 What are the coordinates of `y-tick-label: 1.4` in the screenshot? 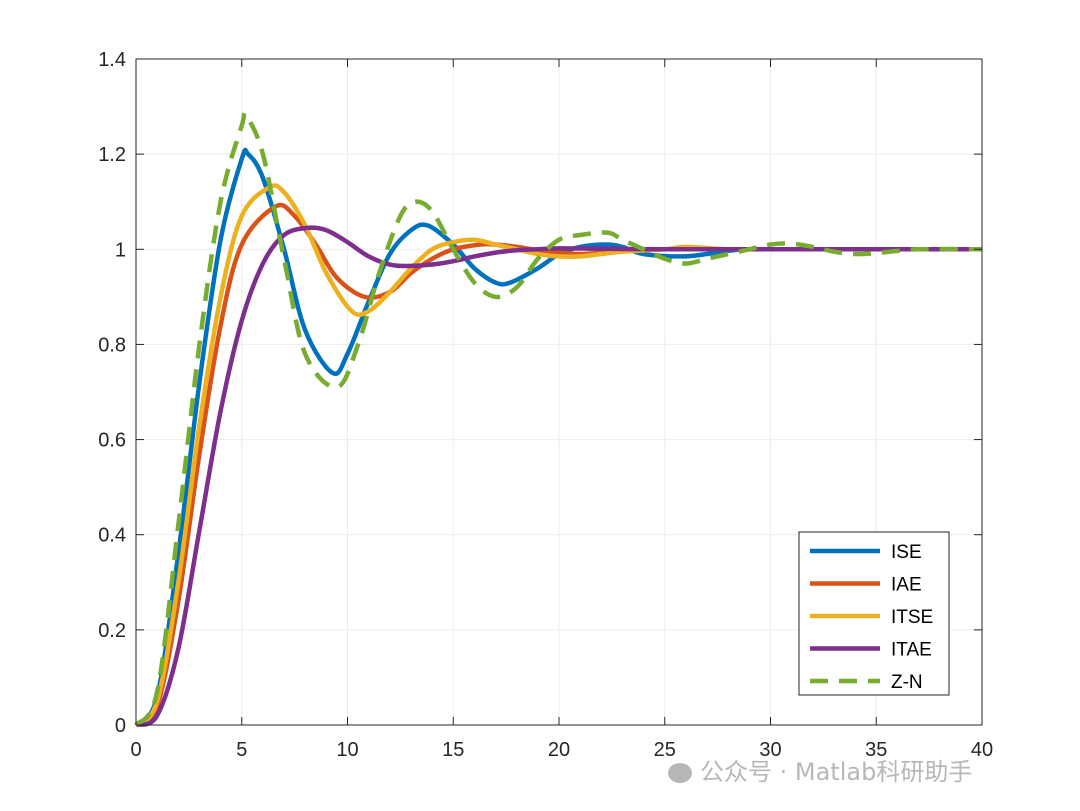 It's located at (112, 60).